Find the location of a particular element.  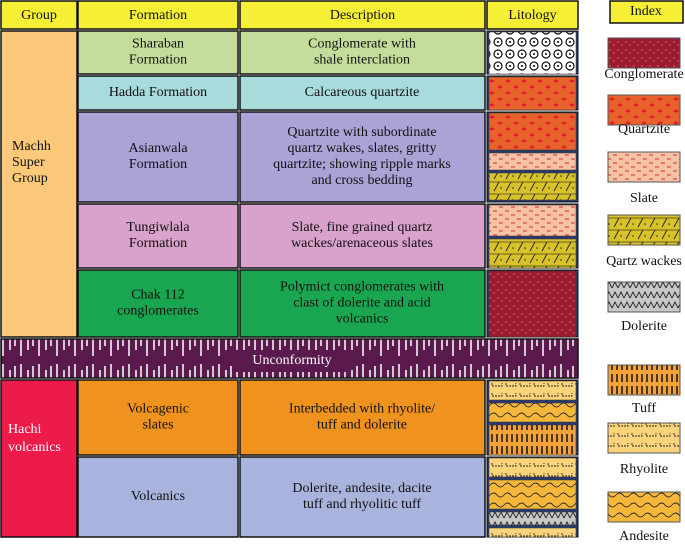

cell-text: Volcanics is located at coordinates (158, 496).